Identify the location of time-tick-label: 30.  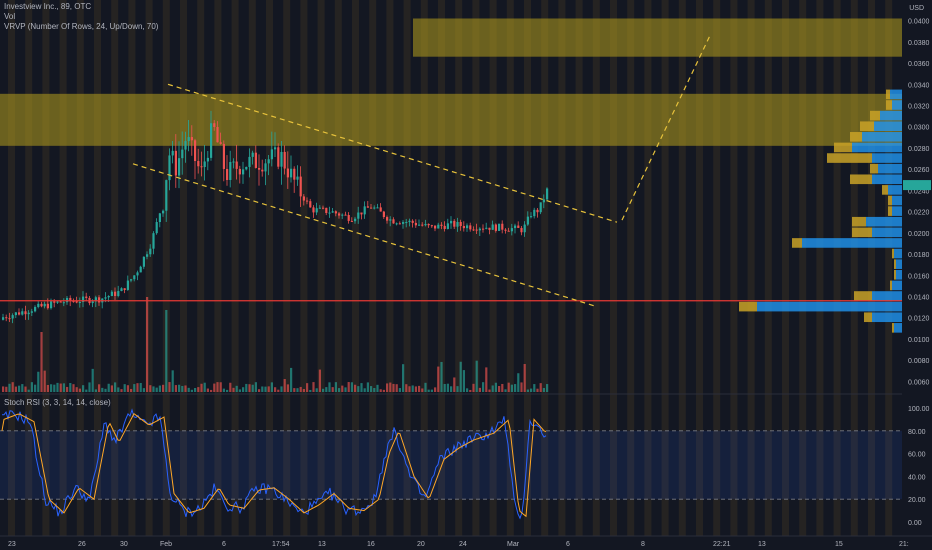
(124, 544).